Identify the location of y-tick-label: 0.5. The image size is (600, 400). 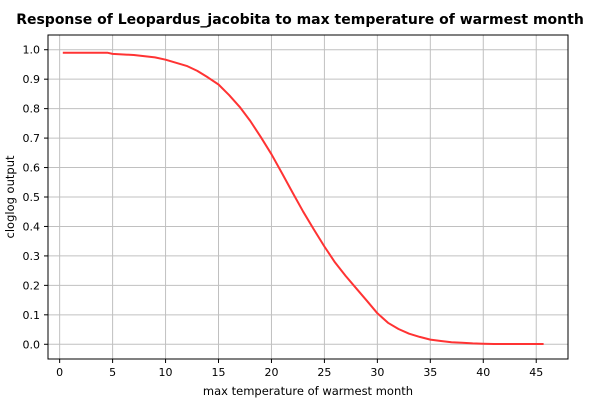
(32, 197).